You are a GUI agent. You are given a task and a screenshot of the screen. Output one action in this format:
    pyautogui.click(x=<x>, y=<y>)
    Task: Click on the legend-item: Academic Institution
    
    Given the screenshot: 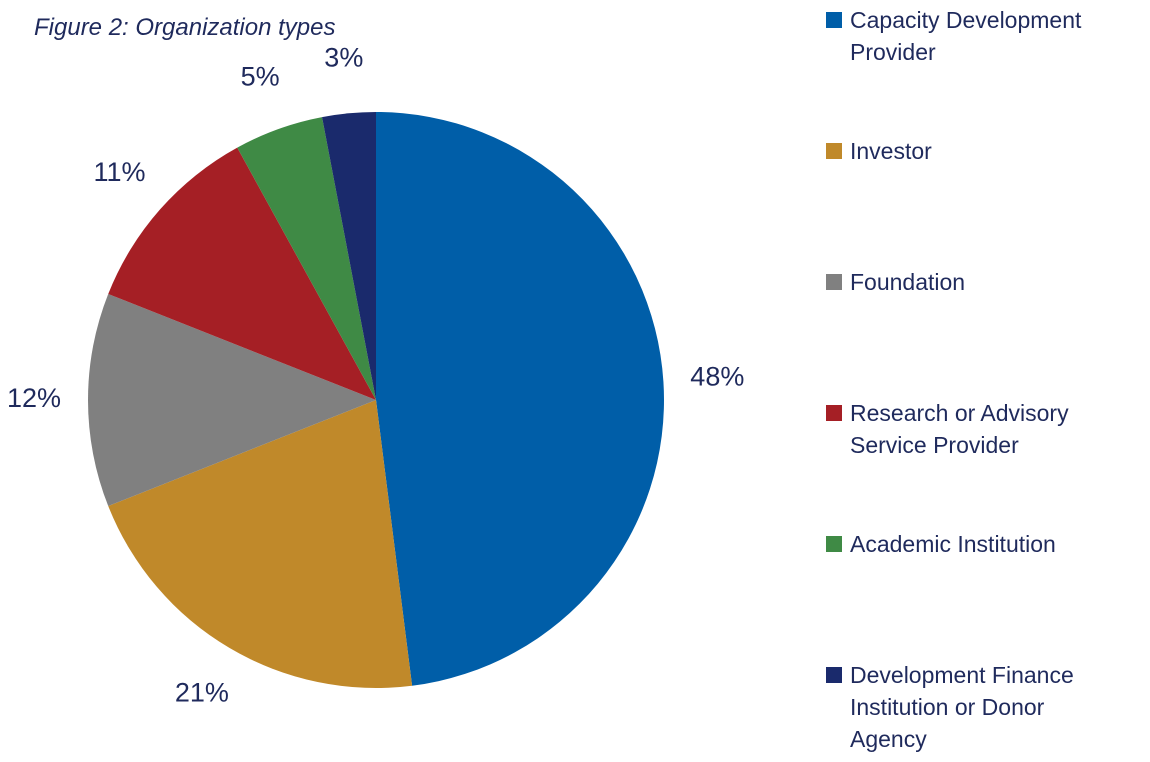 What is the action you would take?
    pyautogui.click(x=971, y=544)
    